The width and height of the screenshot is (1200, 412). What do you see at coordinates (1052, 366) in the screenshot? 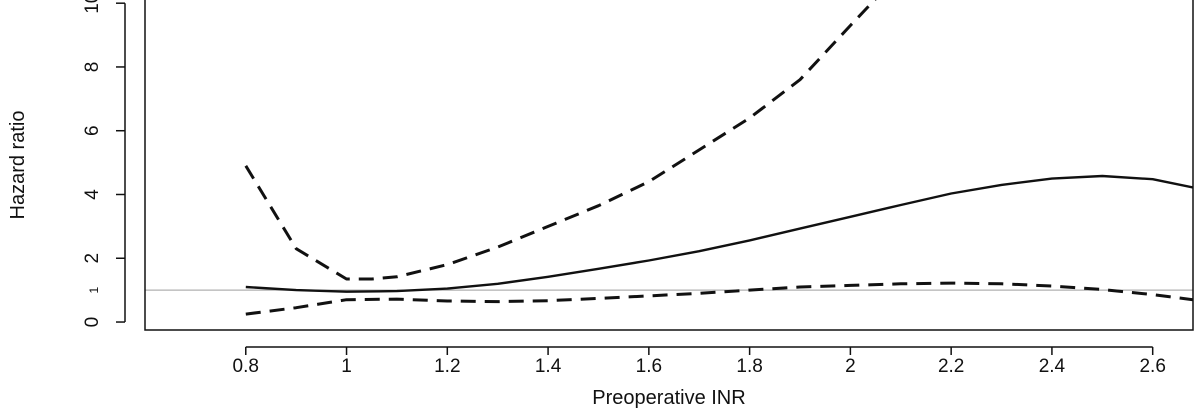
I see `x-tick-label: 2.4` at bounding box center [1052, 366].